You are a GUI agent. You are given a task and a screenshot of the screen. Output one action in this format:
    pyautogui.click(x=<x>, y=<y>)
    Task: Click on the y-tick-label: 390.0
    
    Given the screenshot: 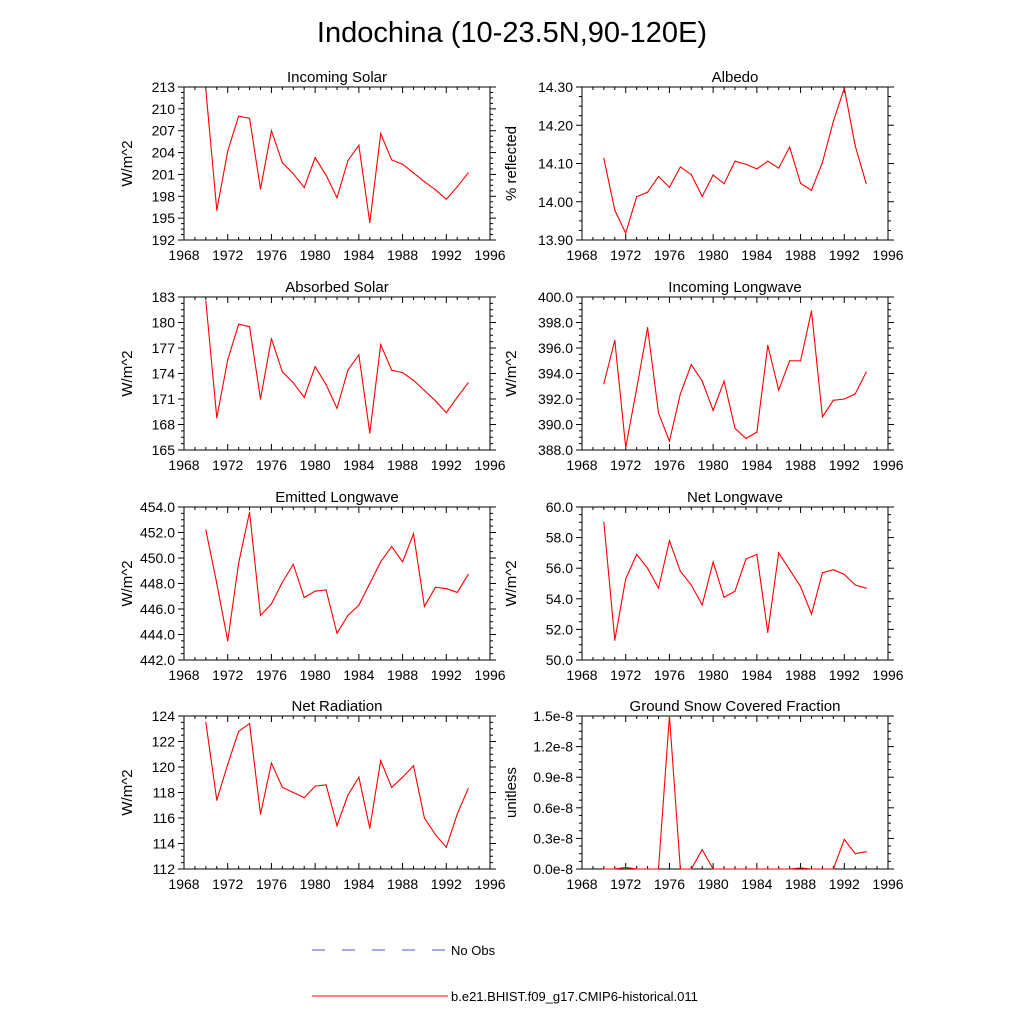 What is the action you would take?
    pyautogui.click(x=555, y=425)
    